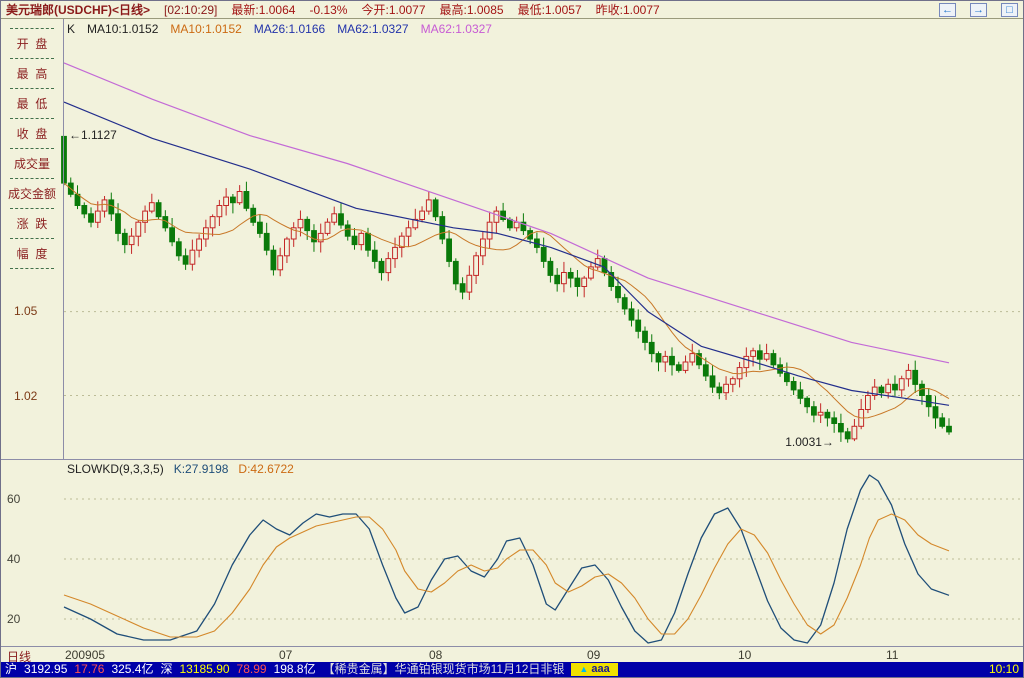 Image resolution: width=1024 pixels, height=678 pixels. I want to click on sub-axis-divider, so click(512, 646).